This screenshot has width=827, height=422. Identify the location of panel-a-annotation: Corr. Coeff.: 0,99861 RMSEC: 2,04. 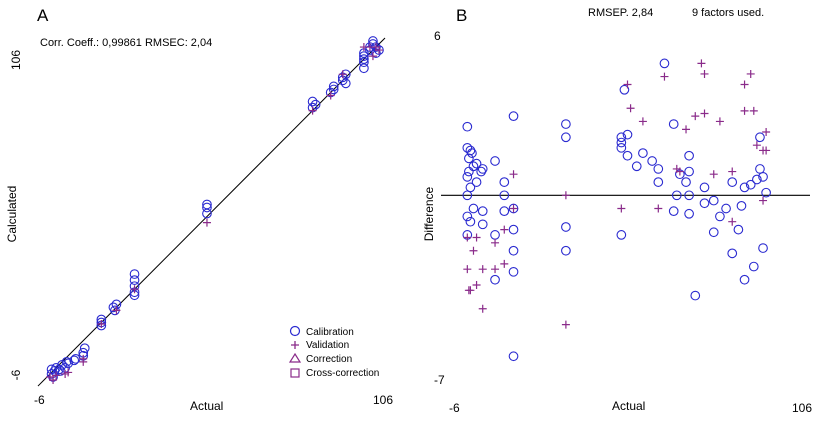
(126, 43).